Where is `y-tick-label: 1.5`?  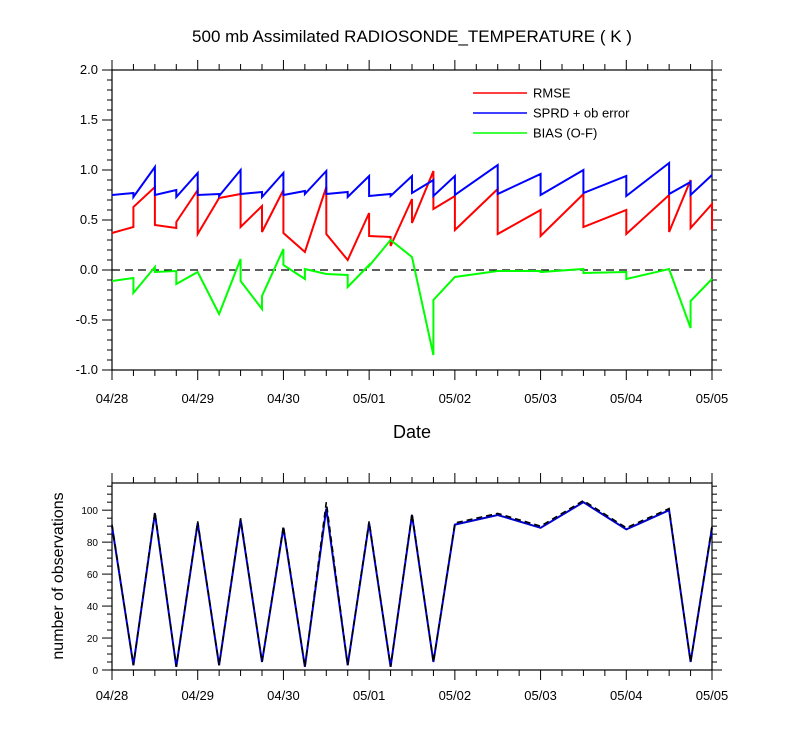 y-tick-label: 1.5 is located at coordinates (89, 119).